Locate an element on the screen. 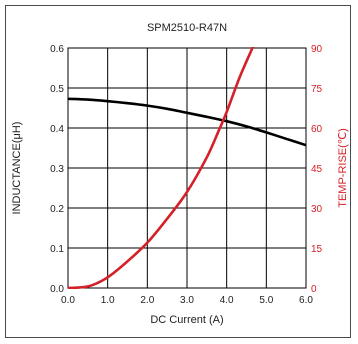 The height and width of the screenshot is (344, 358). x-axis-ticks: 0.0 1.0 2.0 3.0 4.0 5.0 6.0 is located at coordinates (187, 300).